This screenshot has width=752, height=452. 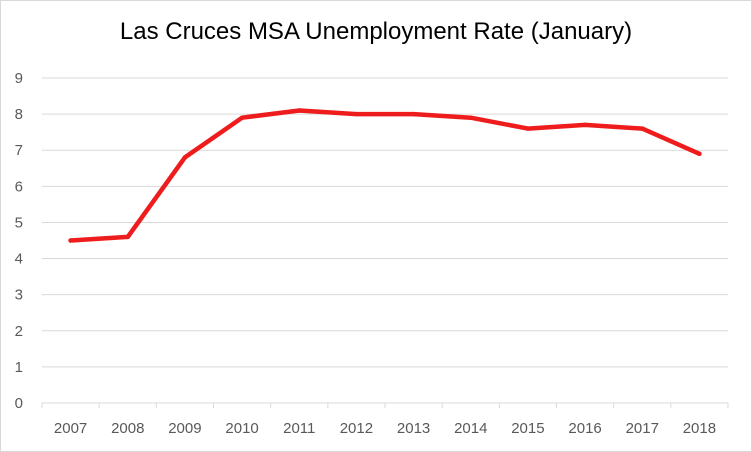 What do you see at coordinates (19, 403) in the screenshot?
I see `y-tick-label-0: 0` at bounding box center [19, 403].